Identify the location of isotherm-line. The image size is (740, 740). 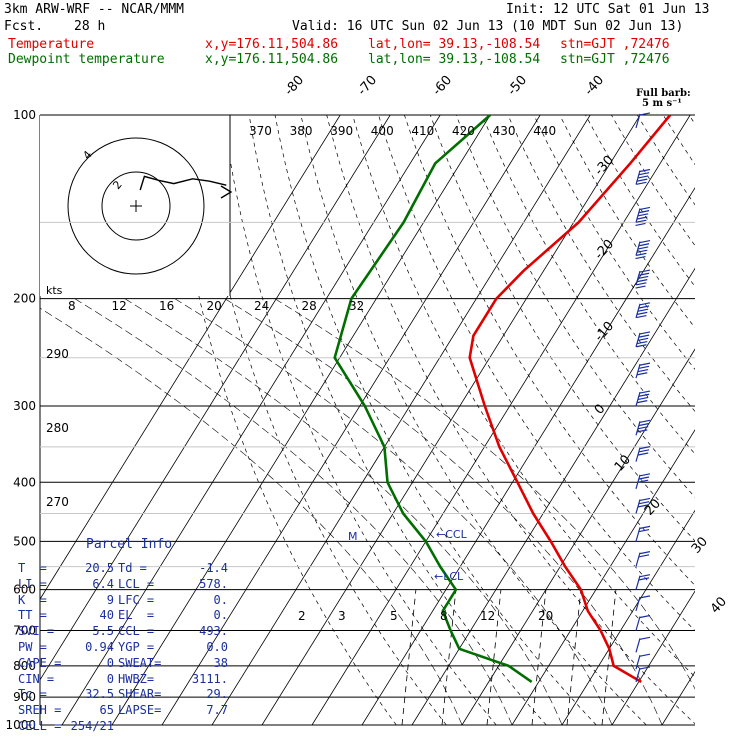
(628, 617).